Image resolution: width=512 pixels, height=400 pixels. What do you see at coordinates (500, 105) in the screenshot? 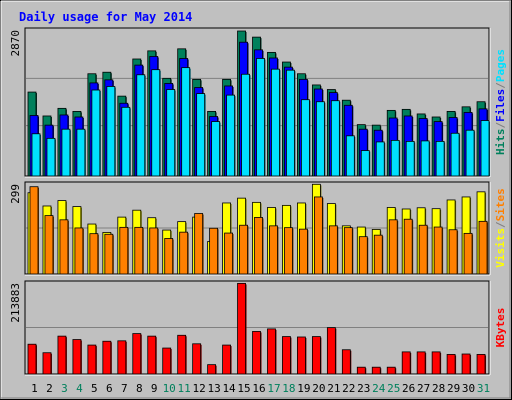
I see `axis-label-part: Files` at bounding box center [500, 105].